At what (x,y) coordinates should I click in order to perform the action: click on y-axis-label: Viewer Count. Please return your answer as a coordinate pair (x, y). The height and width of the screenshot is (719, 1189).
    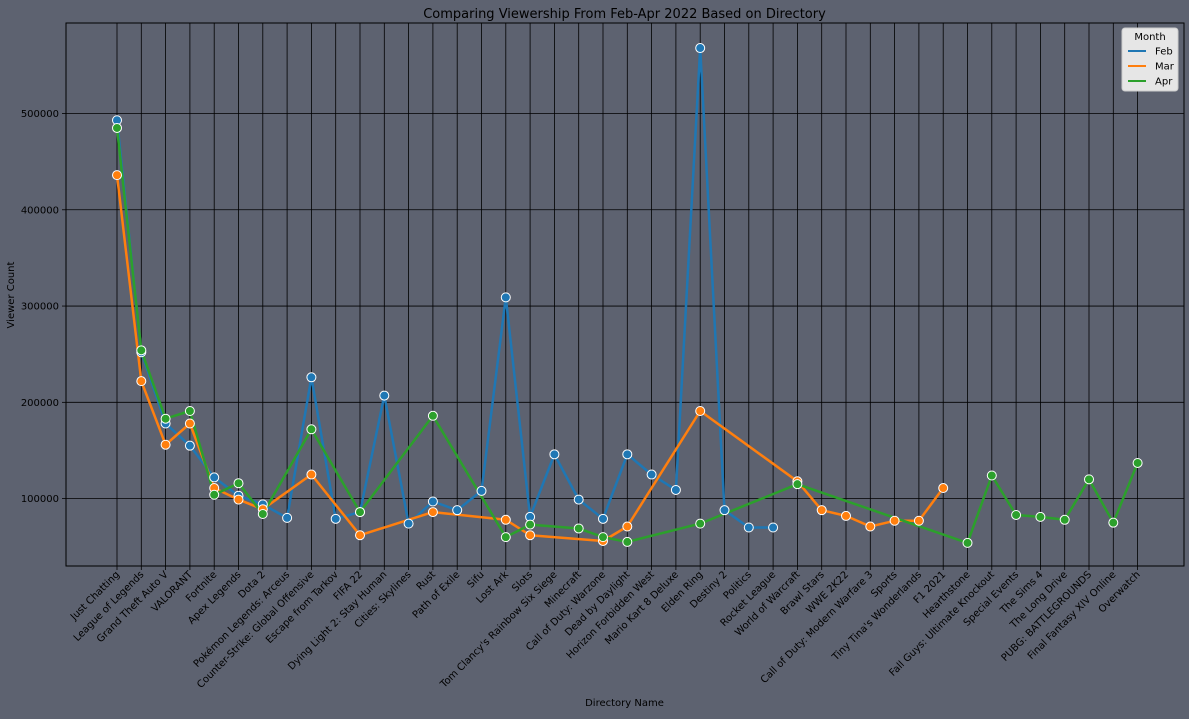
    Looking at the image, I should click on (11, 294).